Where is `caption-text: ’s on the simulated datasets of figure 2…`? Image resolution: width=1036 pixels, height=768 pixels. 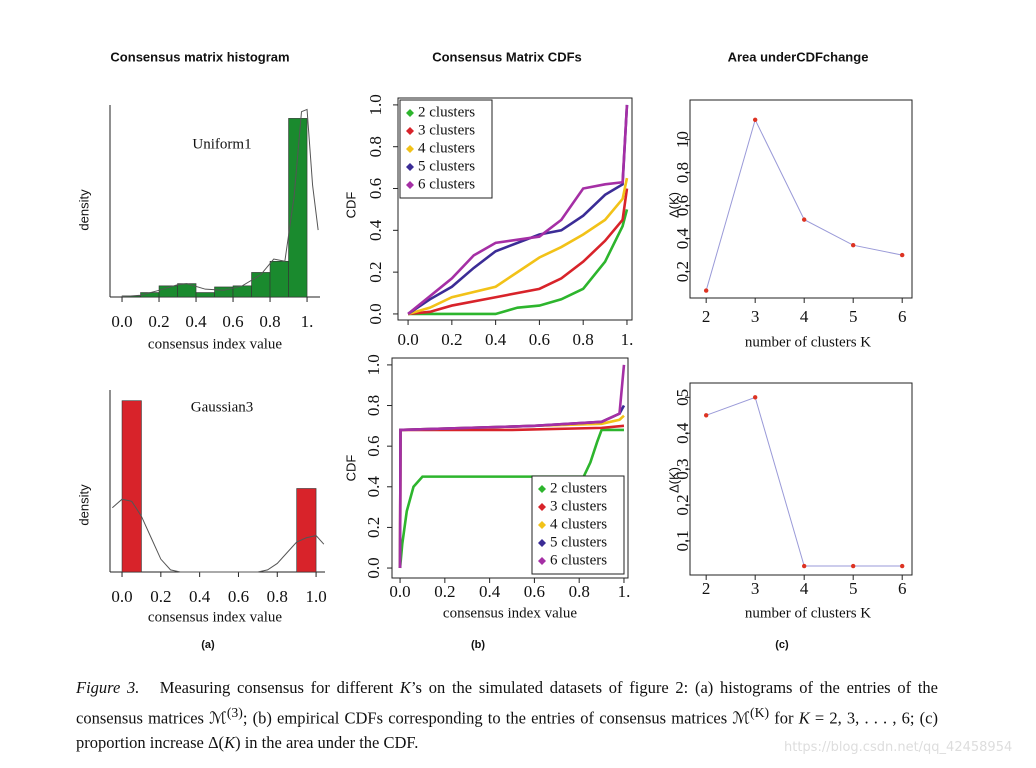
caption-text: ’s on the simulated datasets of figure 2… is located at coordinates (507, 702).